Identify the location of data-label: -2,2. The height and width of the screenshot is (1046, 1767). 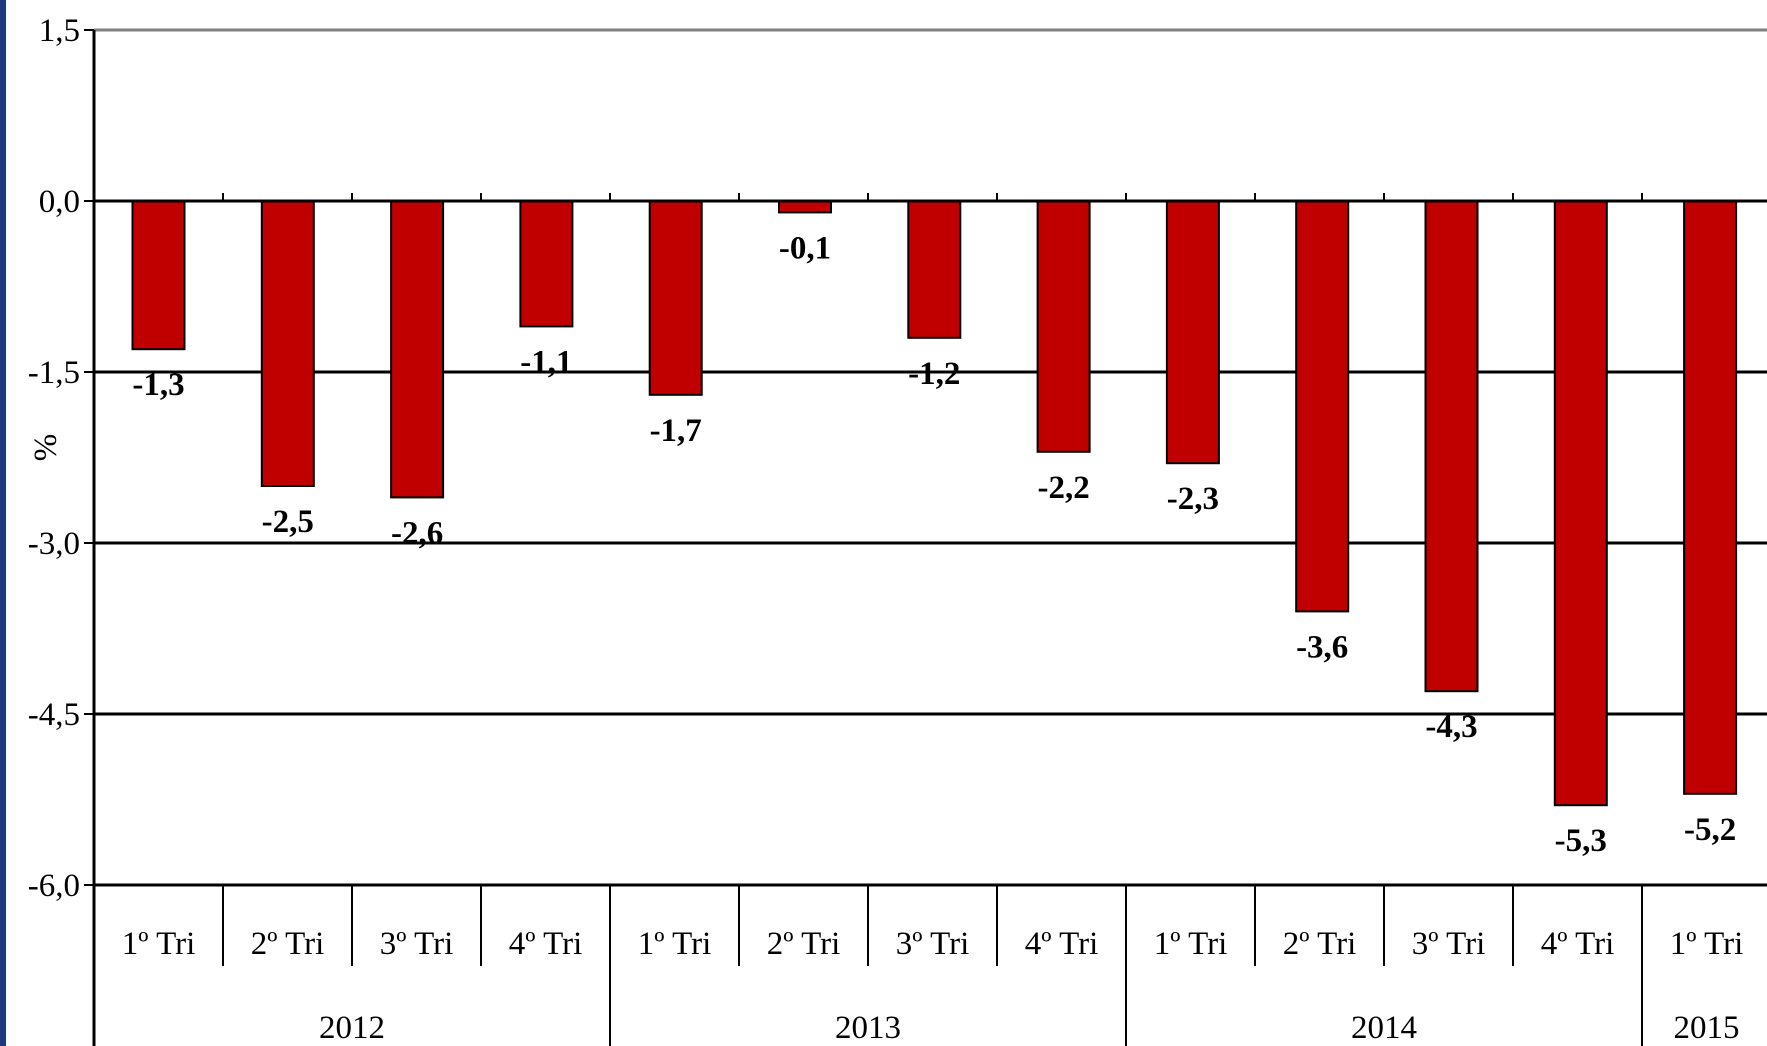
(1063, 488).